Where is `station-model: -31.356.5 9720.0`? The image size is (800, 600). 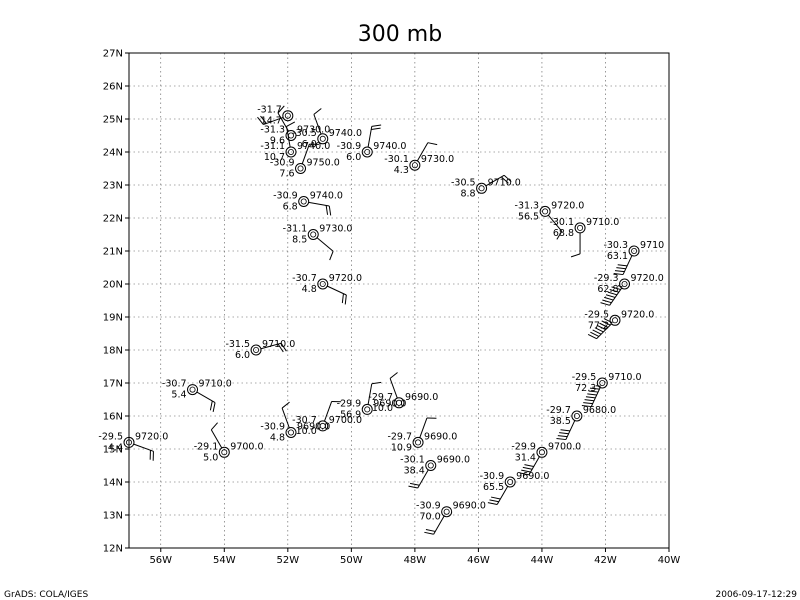 station-model: -31.356.5 9720.0 is located at coordinates (549, 220).